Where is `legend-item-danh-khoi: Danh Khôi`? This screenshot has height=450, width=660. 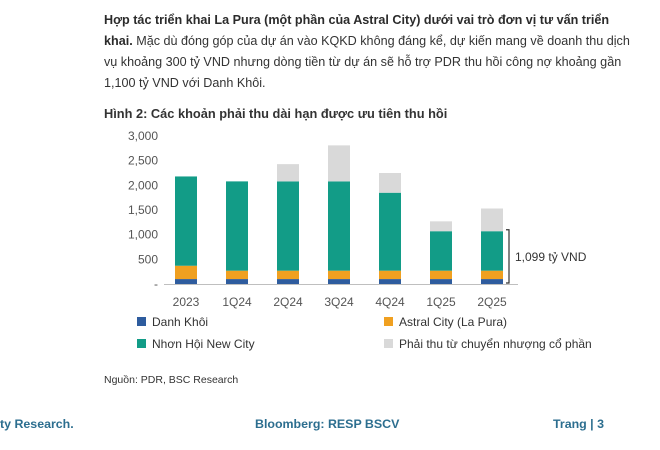
legend-item-danh-khoi: Danh Khôi is located at coordinates (172, 322).